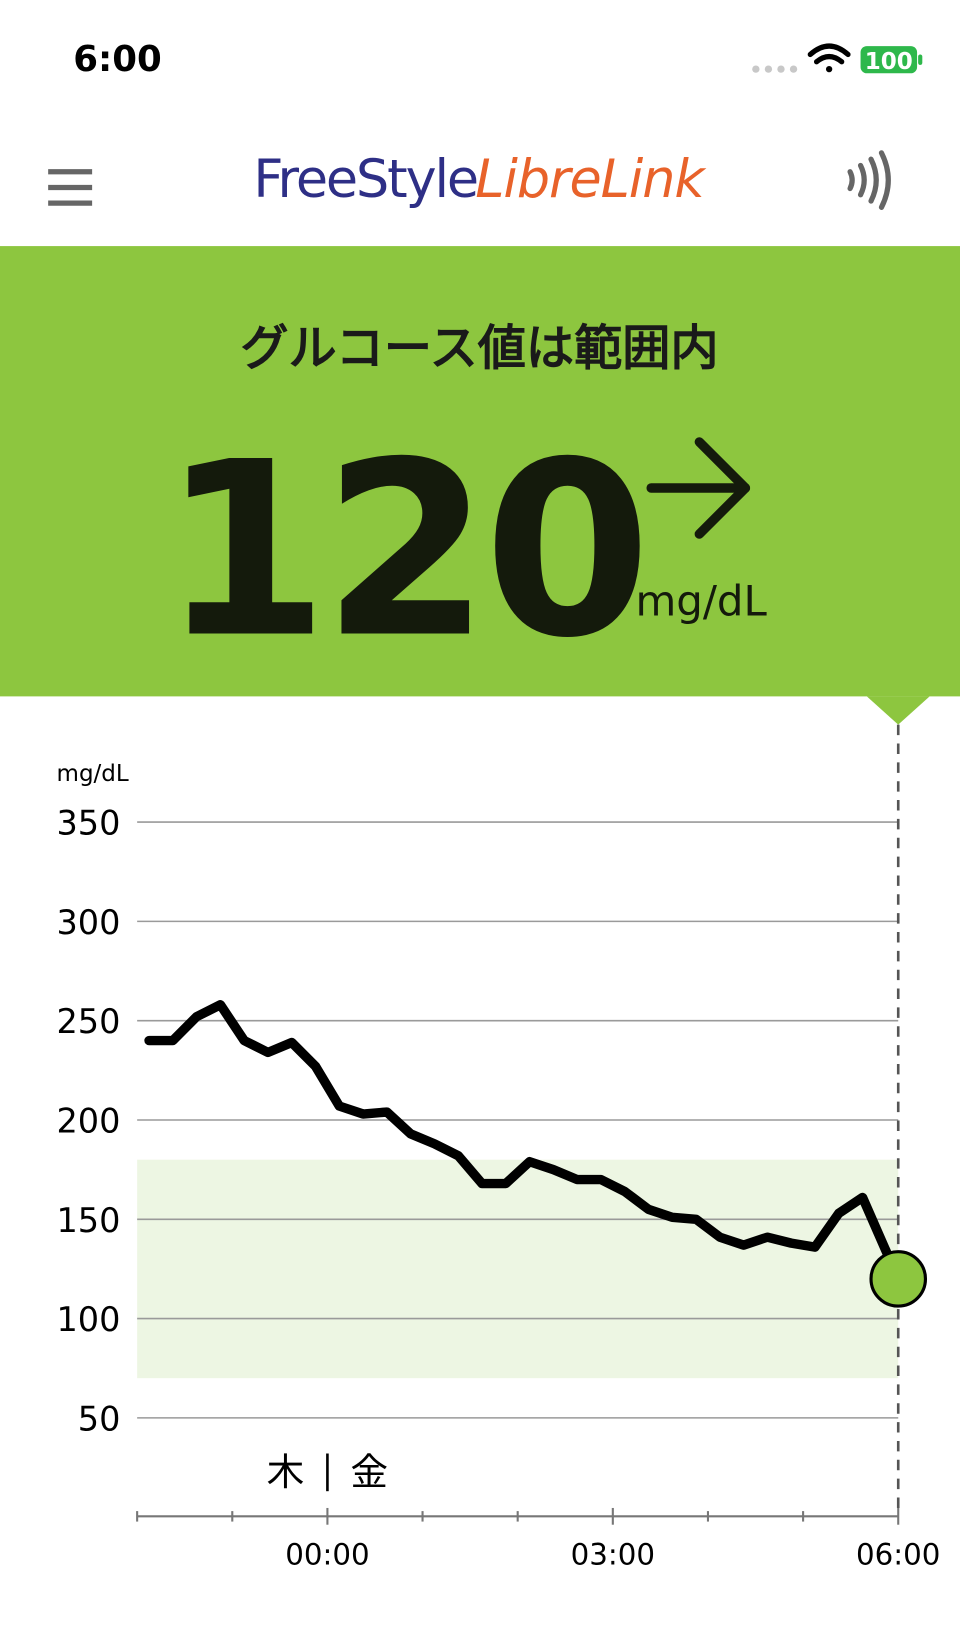  Describe the element at coordinates (88, 1121) in the screenshot. I see `y-tick-label: 200` at that location.